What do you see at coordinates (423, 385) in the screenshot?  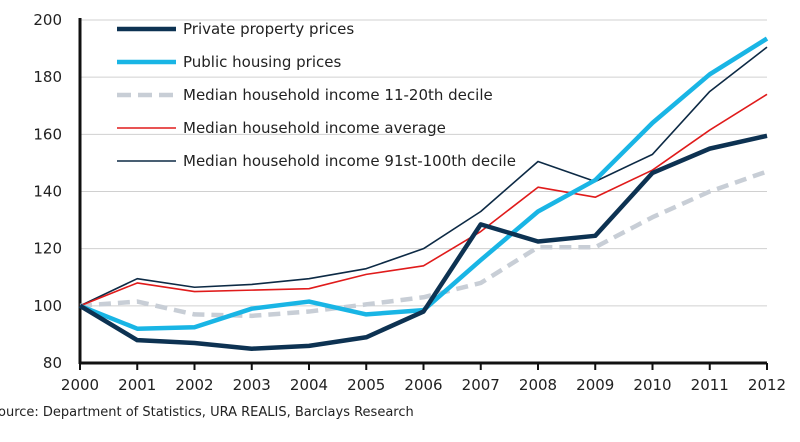 I see `x-tick-label: 2006` at bounding box center [423, 385].